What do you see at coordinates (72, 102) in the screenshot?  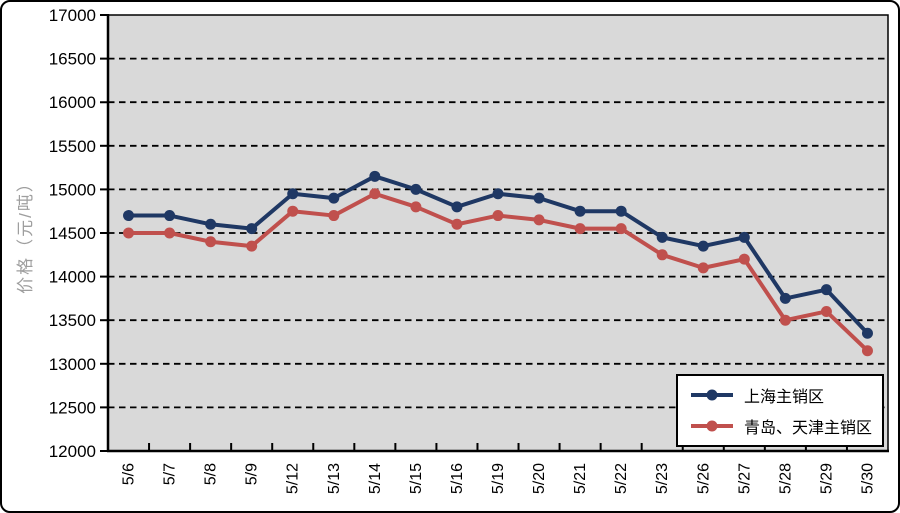 I see `y-tick-label: 16000` at bounding box center [72, 102].